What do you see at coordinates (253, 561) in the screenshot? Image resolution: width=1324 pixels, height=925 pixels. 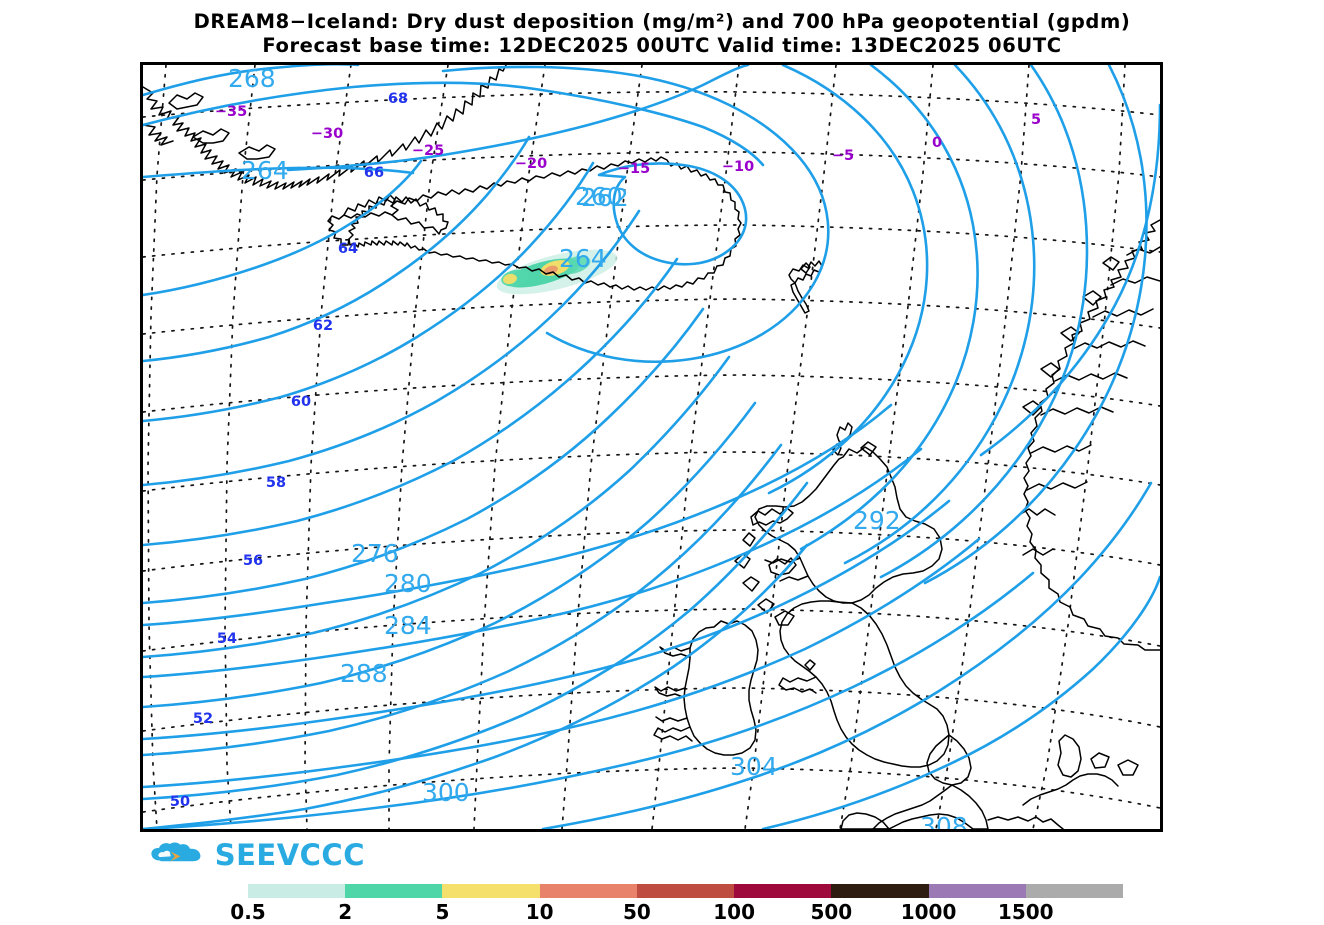 I see `lat-label-56: 56` at bounding box center [253, 561].